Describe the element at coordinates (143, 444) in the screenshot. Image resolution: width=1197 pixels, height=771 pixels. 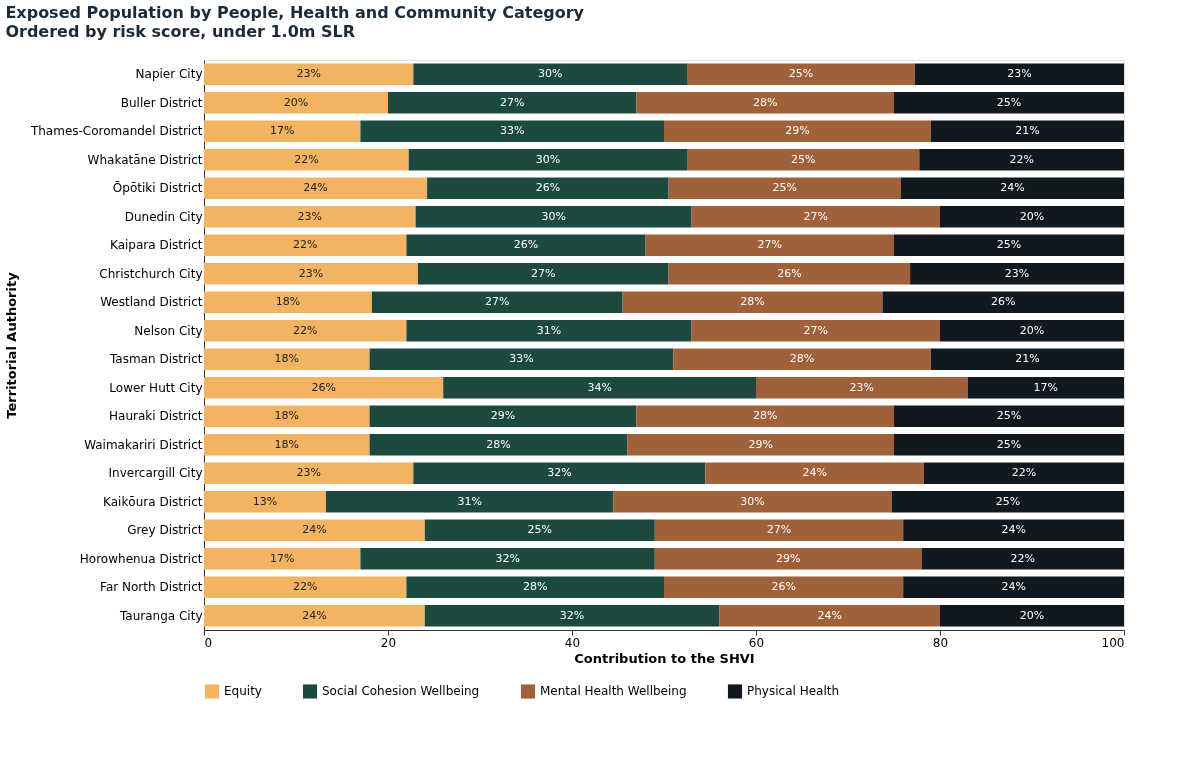
I see `y-tick-label: Waimakariri District` at that location.